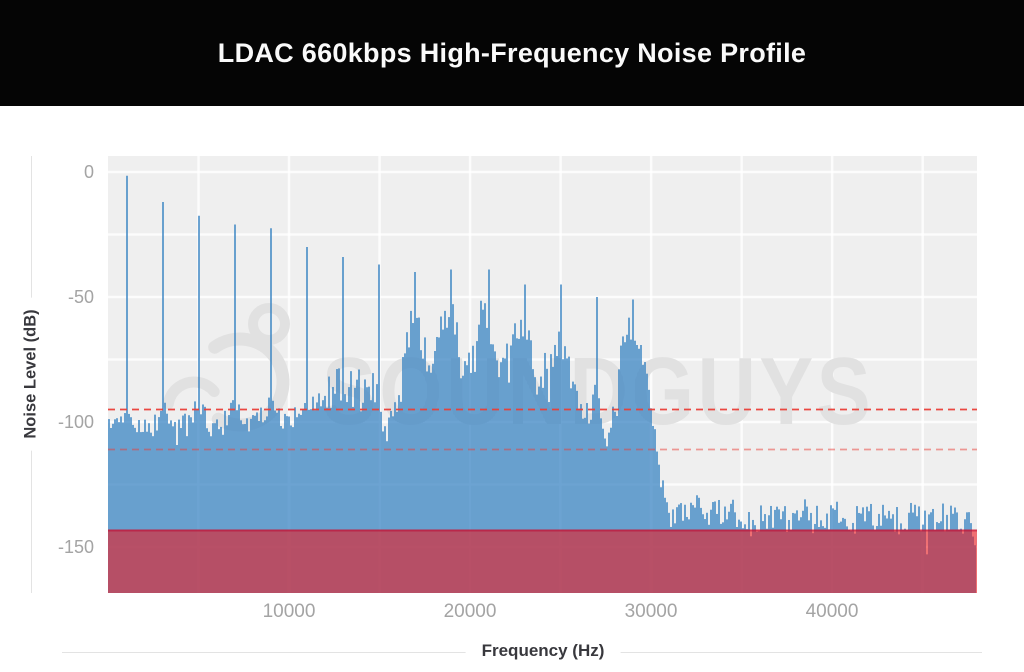  Describe the element at coordinates (80, 297) in the screenshot. I see `y-tick-50: -50` at that location.